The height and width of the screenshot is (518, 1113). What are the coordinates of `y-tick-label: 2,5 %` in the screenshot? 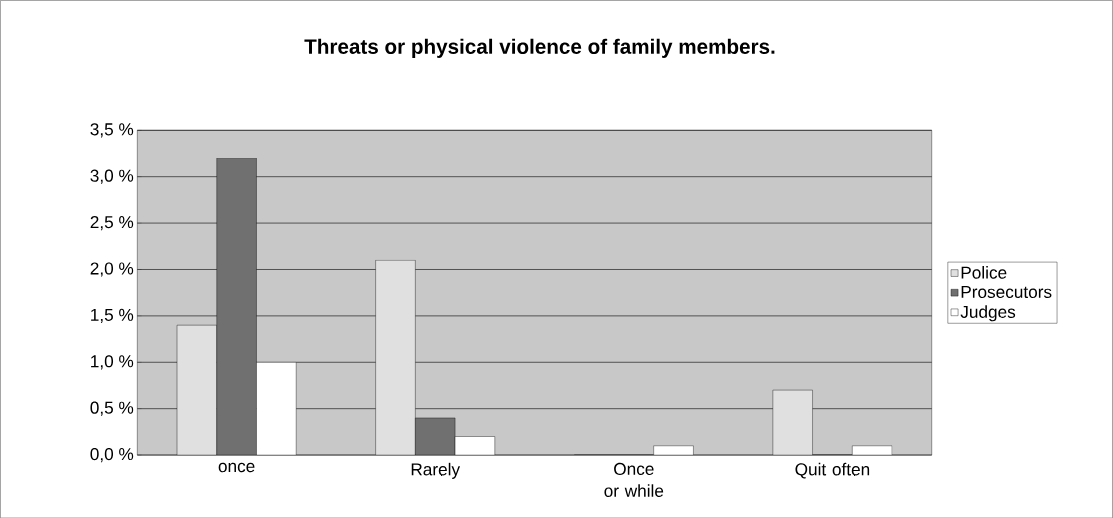 It's located at (112, 222).